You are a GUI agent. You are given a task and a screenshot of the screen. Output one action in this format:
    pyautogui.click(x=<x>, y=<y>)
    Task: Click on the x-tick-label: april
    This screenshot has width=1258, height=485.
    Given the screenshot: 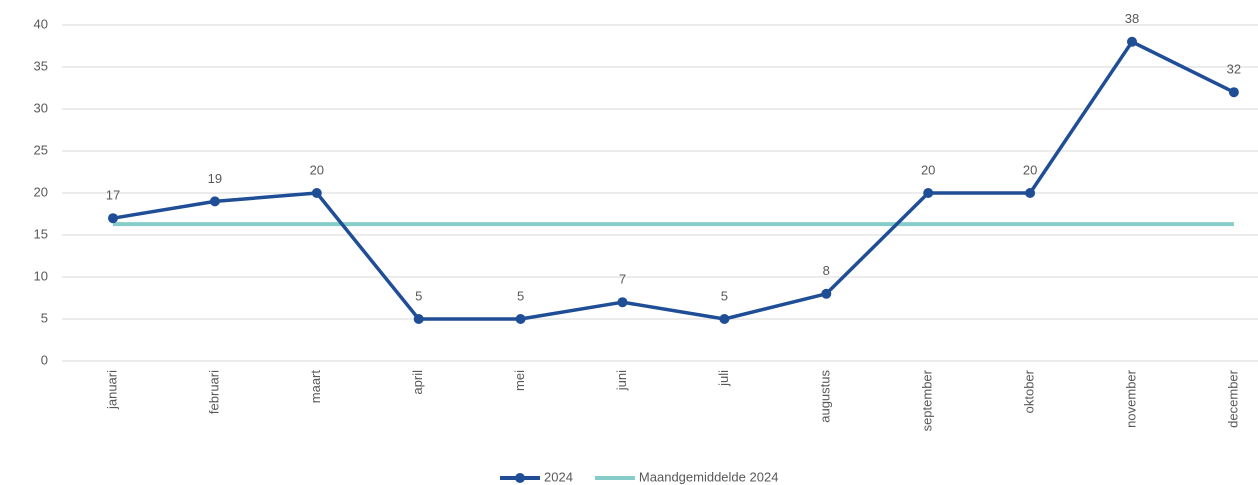 What is the action you would take?
    pyautogui.click(x=417, y=382)
    